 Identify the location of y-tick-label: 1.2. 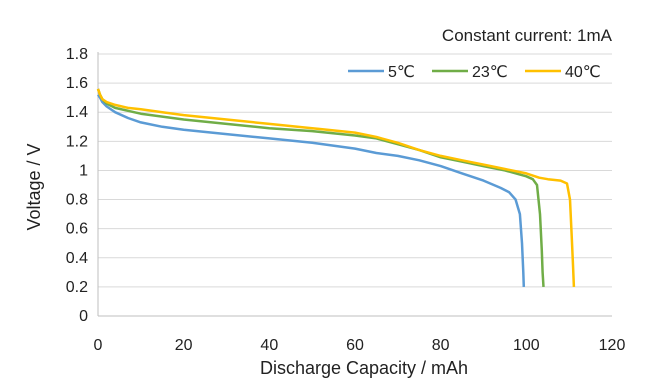
(77, 141).